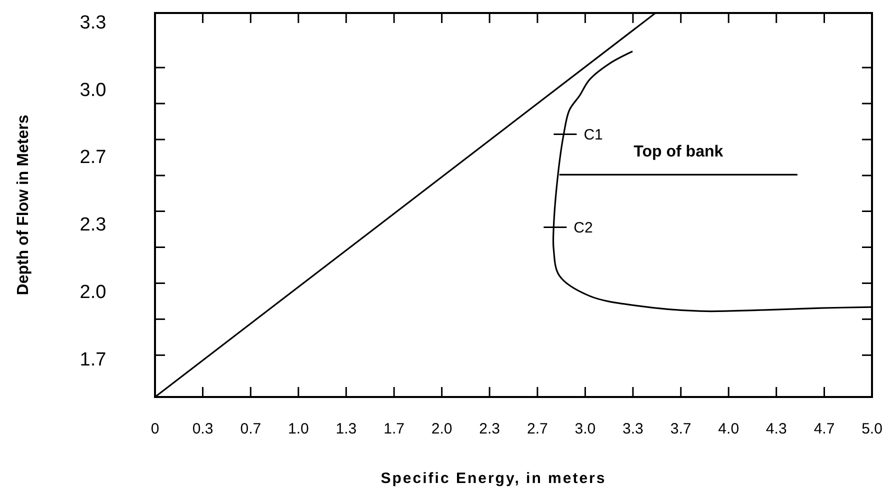 The height and width of the screenshot is (495, 893). I want to click on x-tick-label: 4.3, so click(776, 429).